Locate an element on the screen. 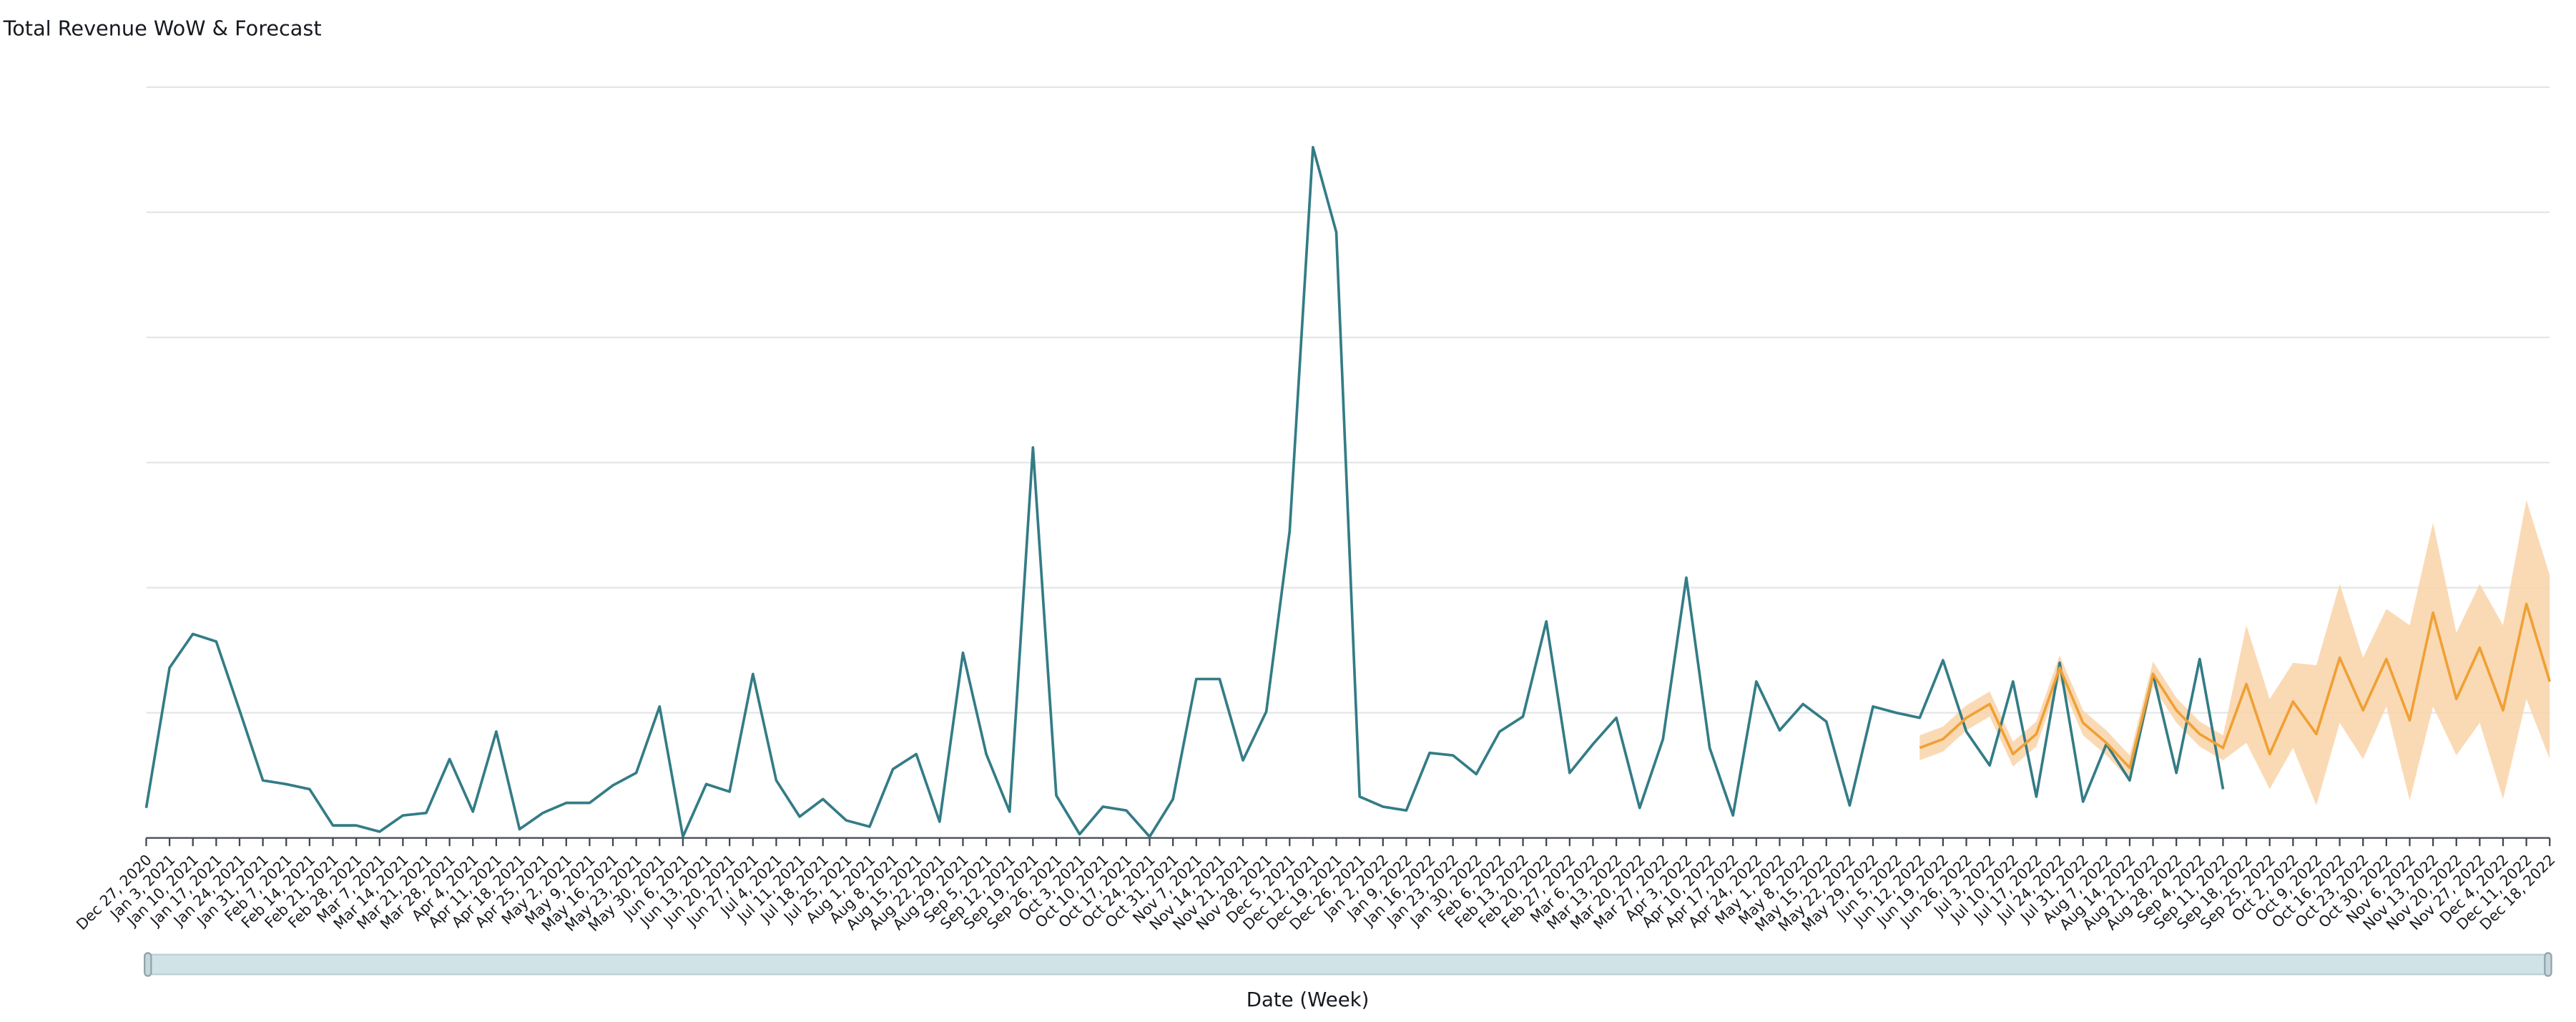  series-line is located at coordinates (2235, 686).